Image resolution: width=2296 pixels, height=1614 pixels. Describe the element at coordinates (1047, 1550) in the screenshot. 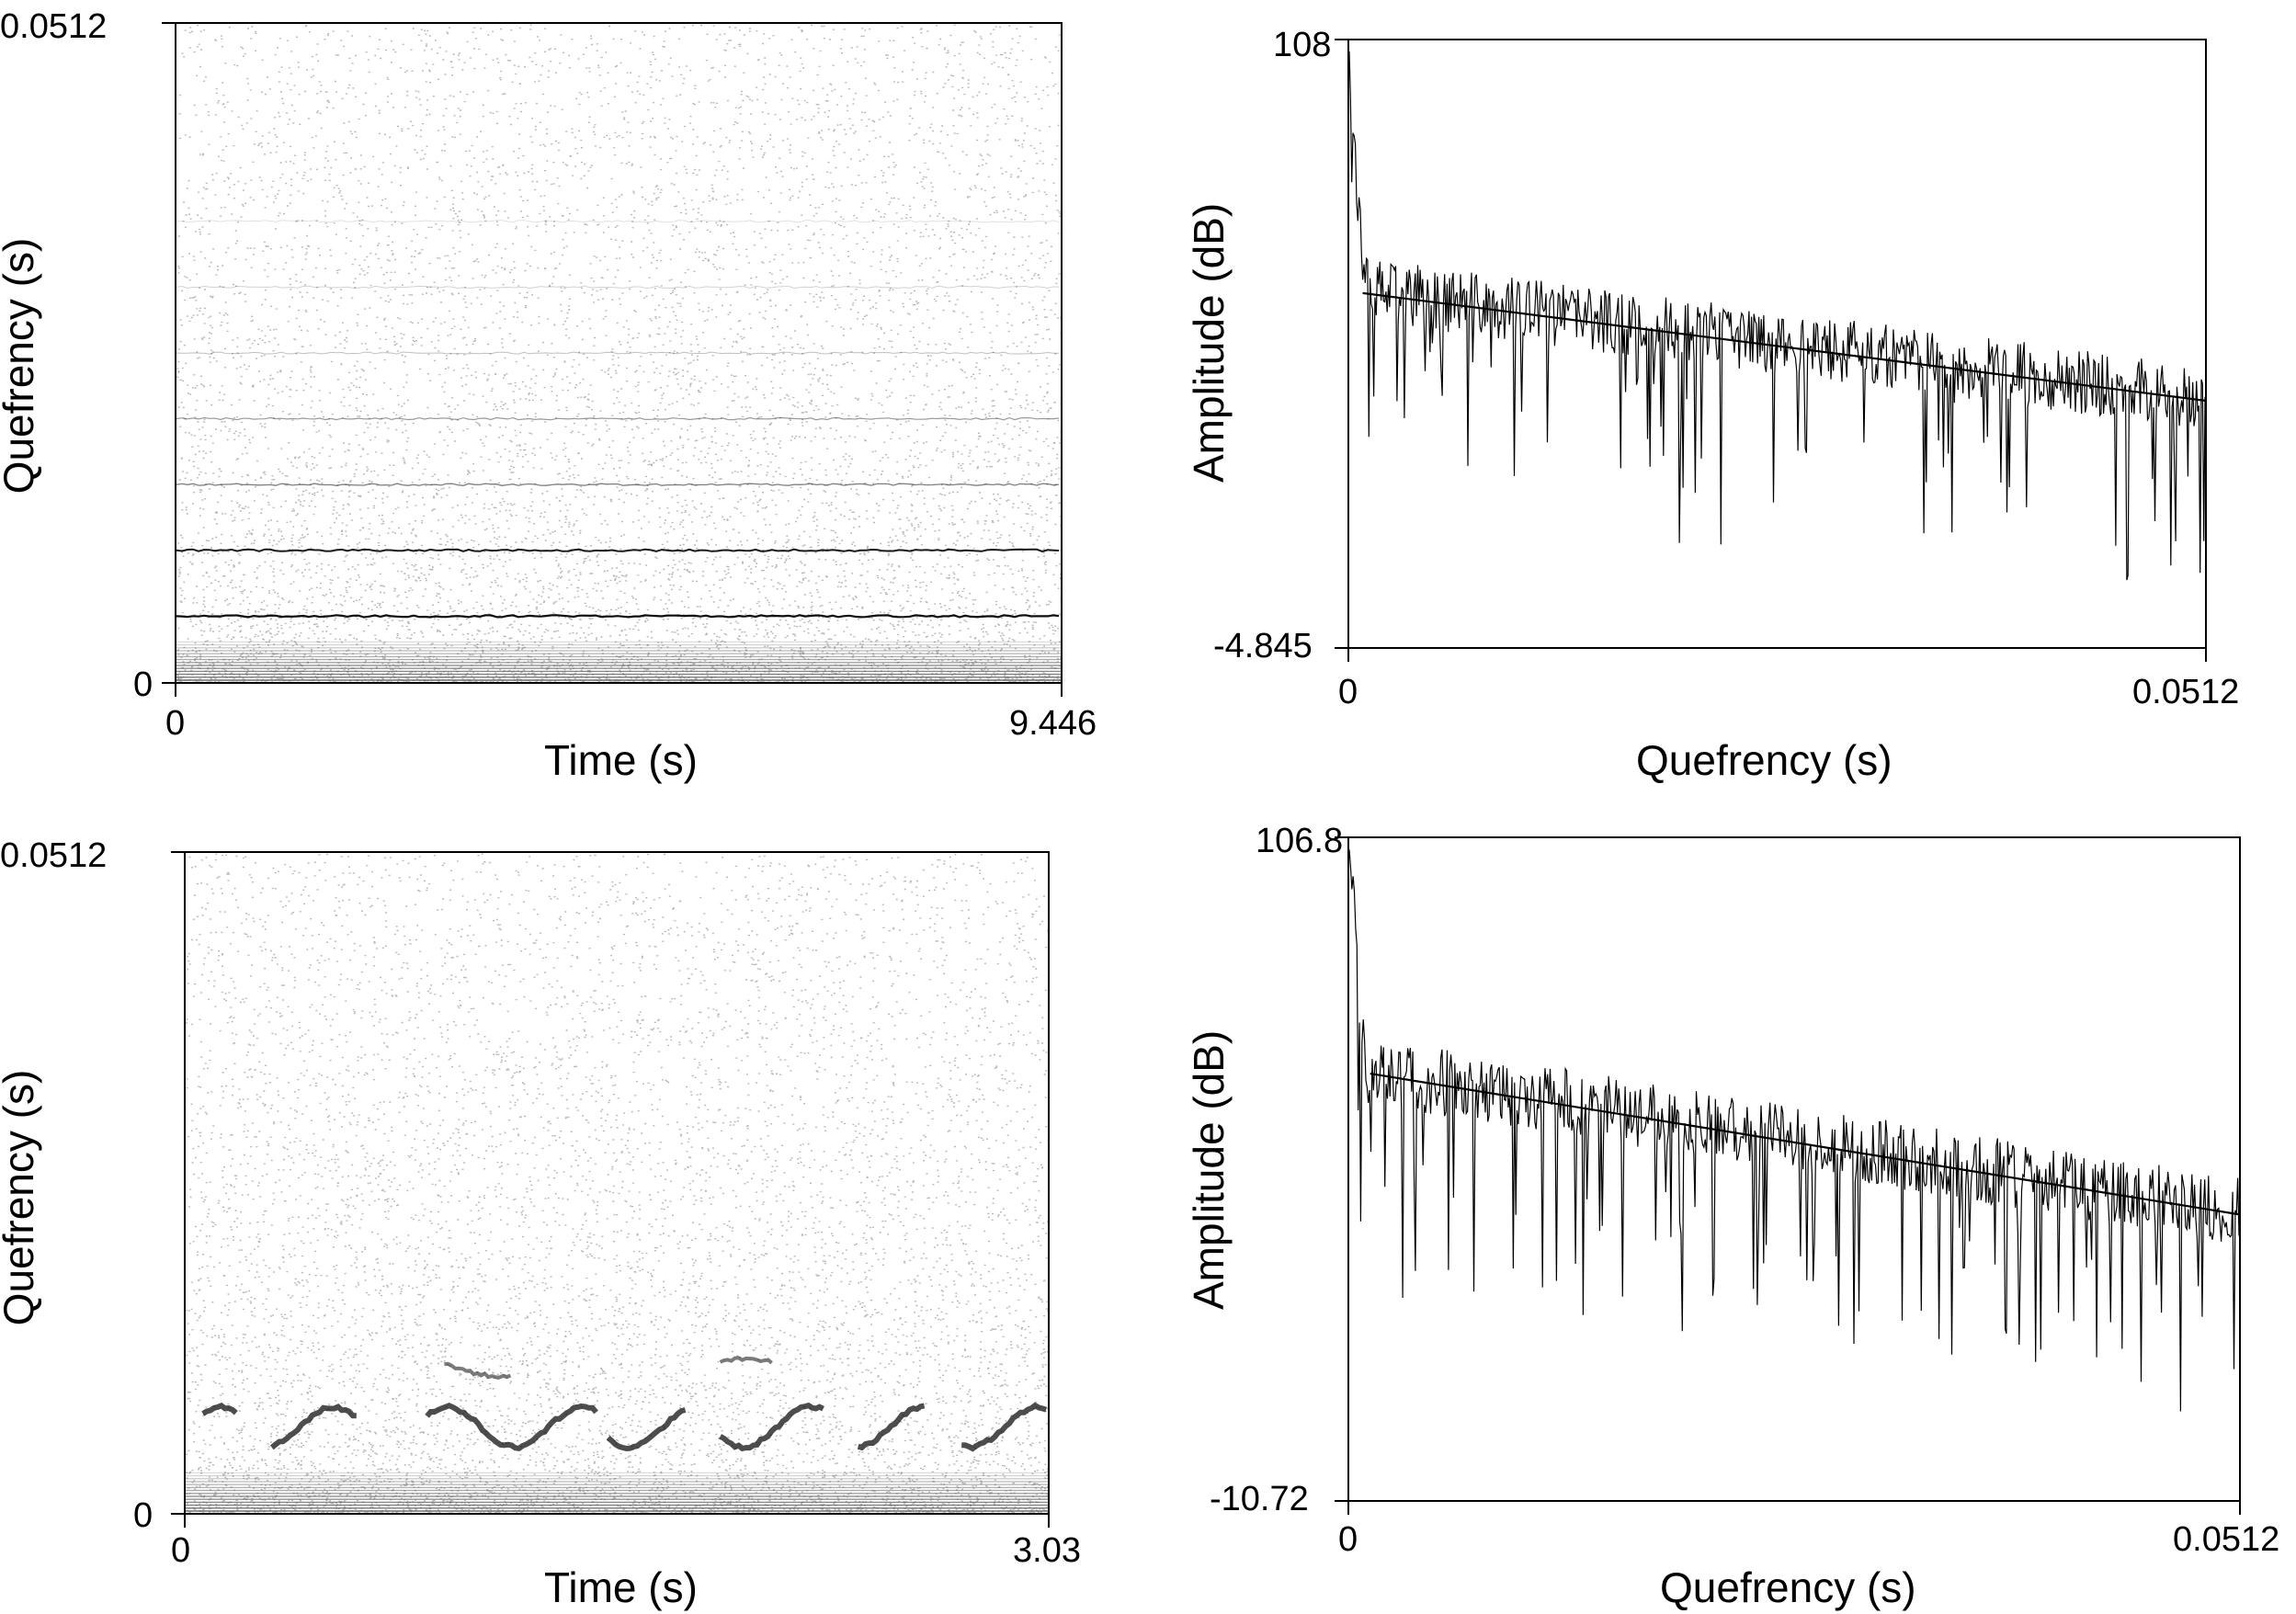

I see `x-tick-right: 3.03` at that location.